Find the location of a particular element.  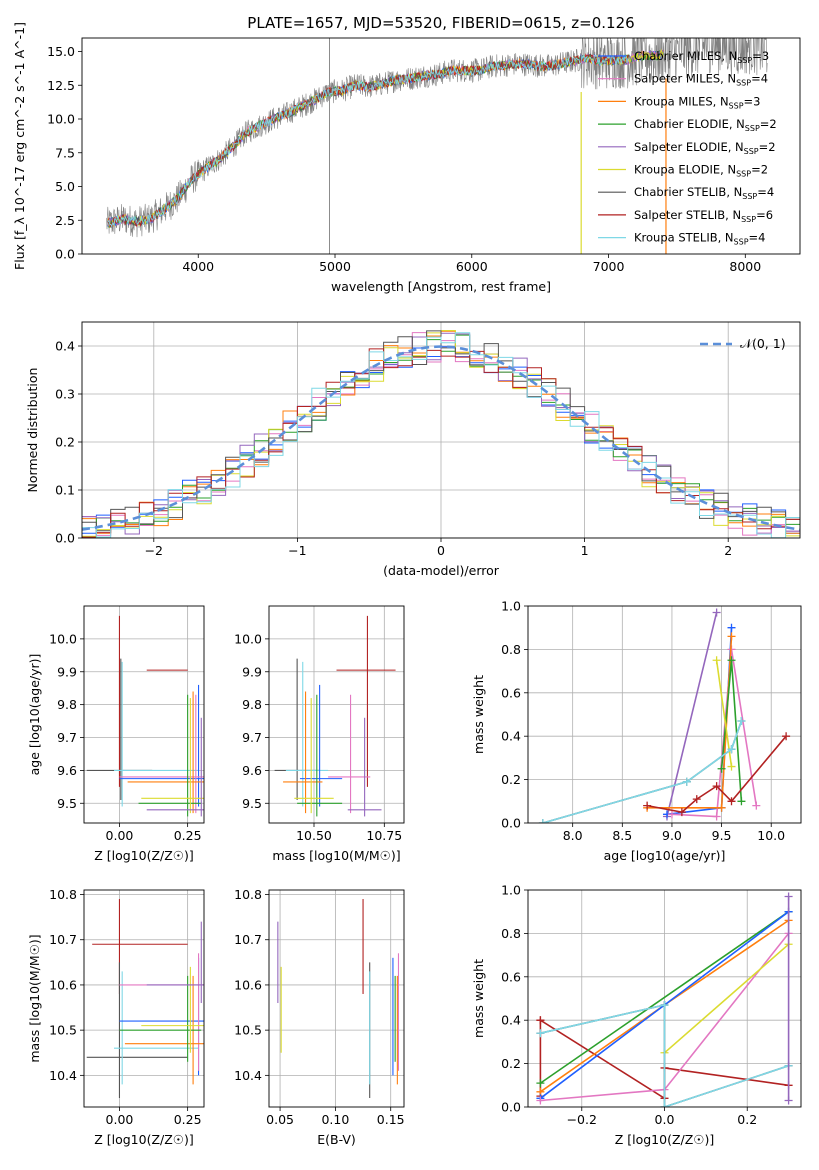

y-tick-label: 10.6 is located at coordinates (63, 984).